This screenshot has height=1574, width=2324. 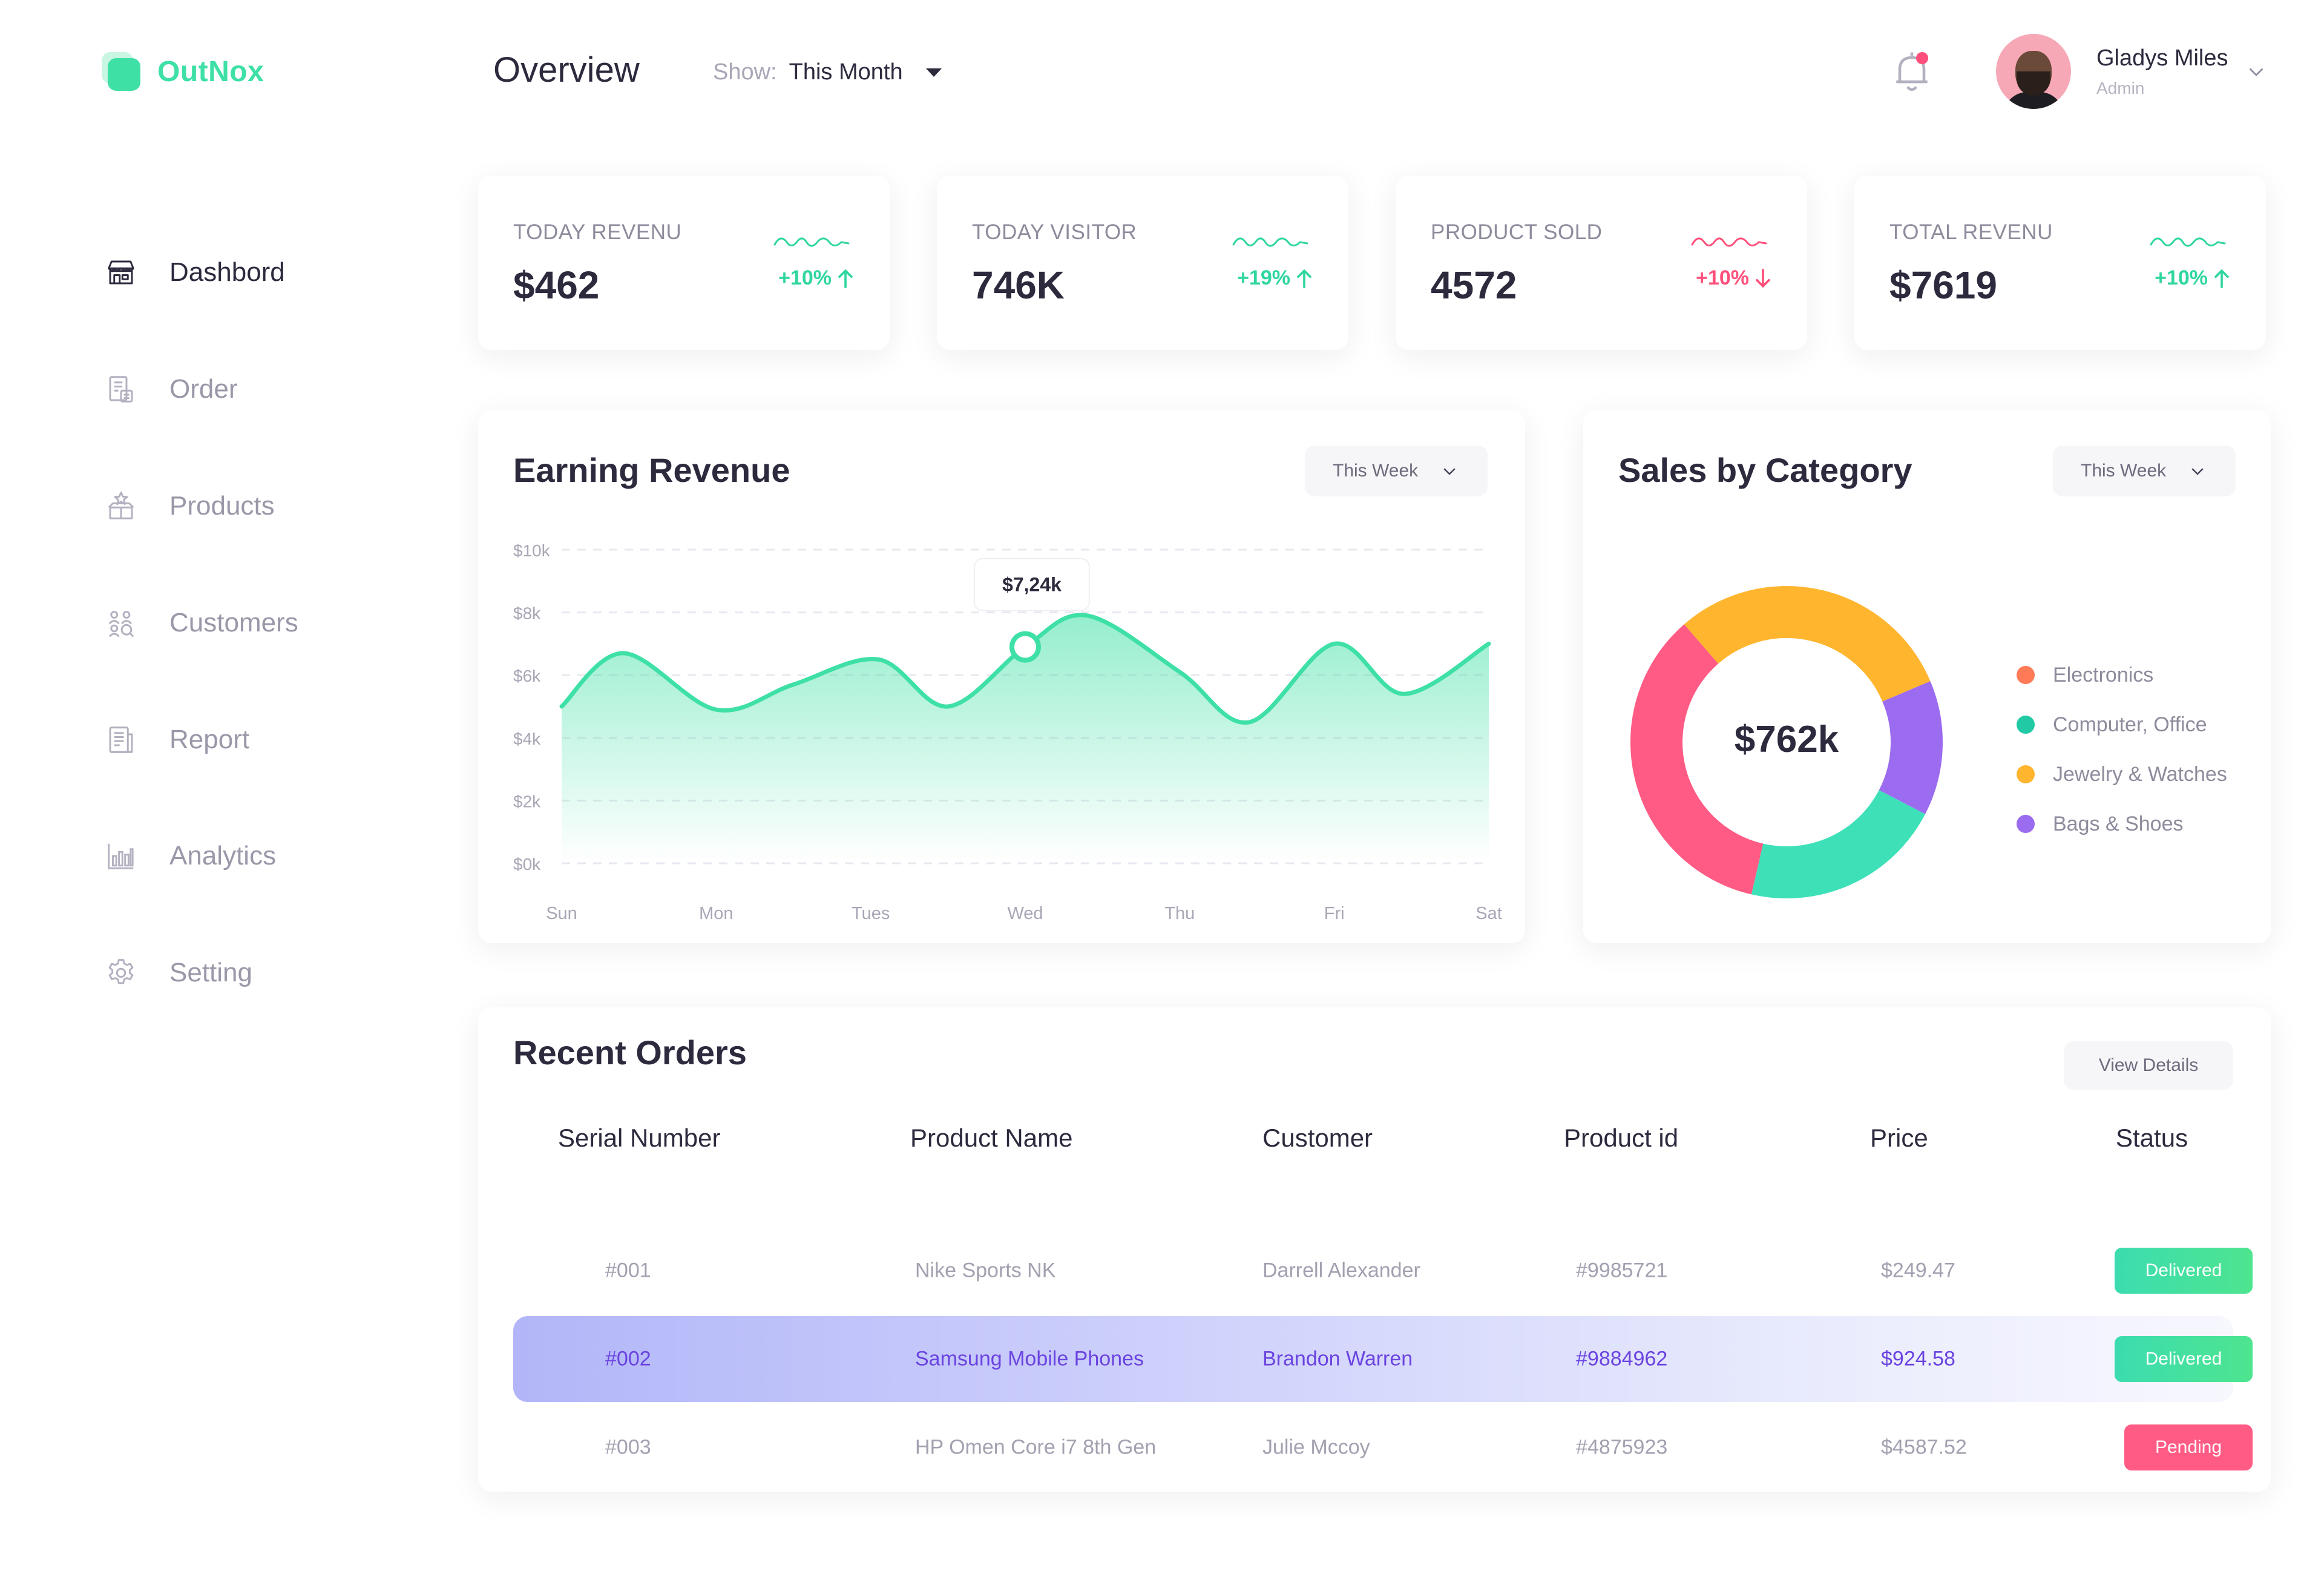 What do you see at coordinates (991, 1138) in the screenshot?
I see `column-header: Product Name` at bounding box center [991, 1138].